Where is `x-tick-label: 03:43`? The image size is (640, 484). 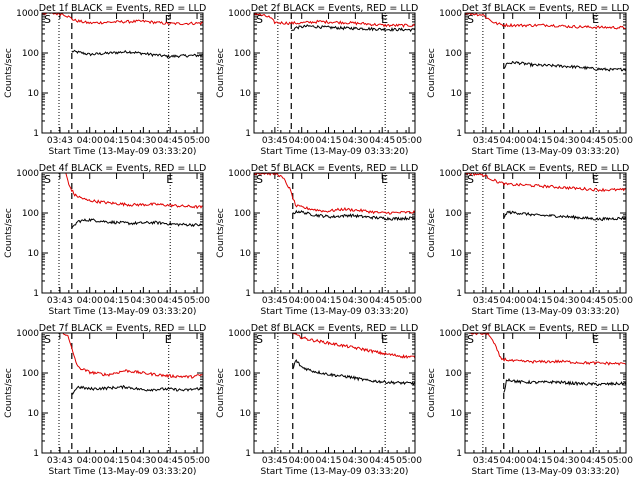 x-tick-label: 03:43 is located at coordinates (60, 301).